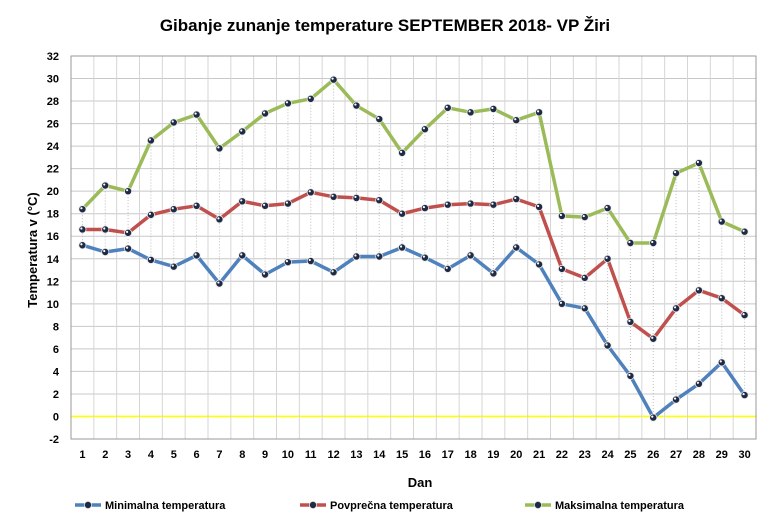  Describe the element at coordinates (53, 80) in the screenshot. I see `y-tick-label: 30` at that location.